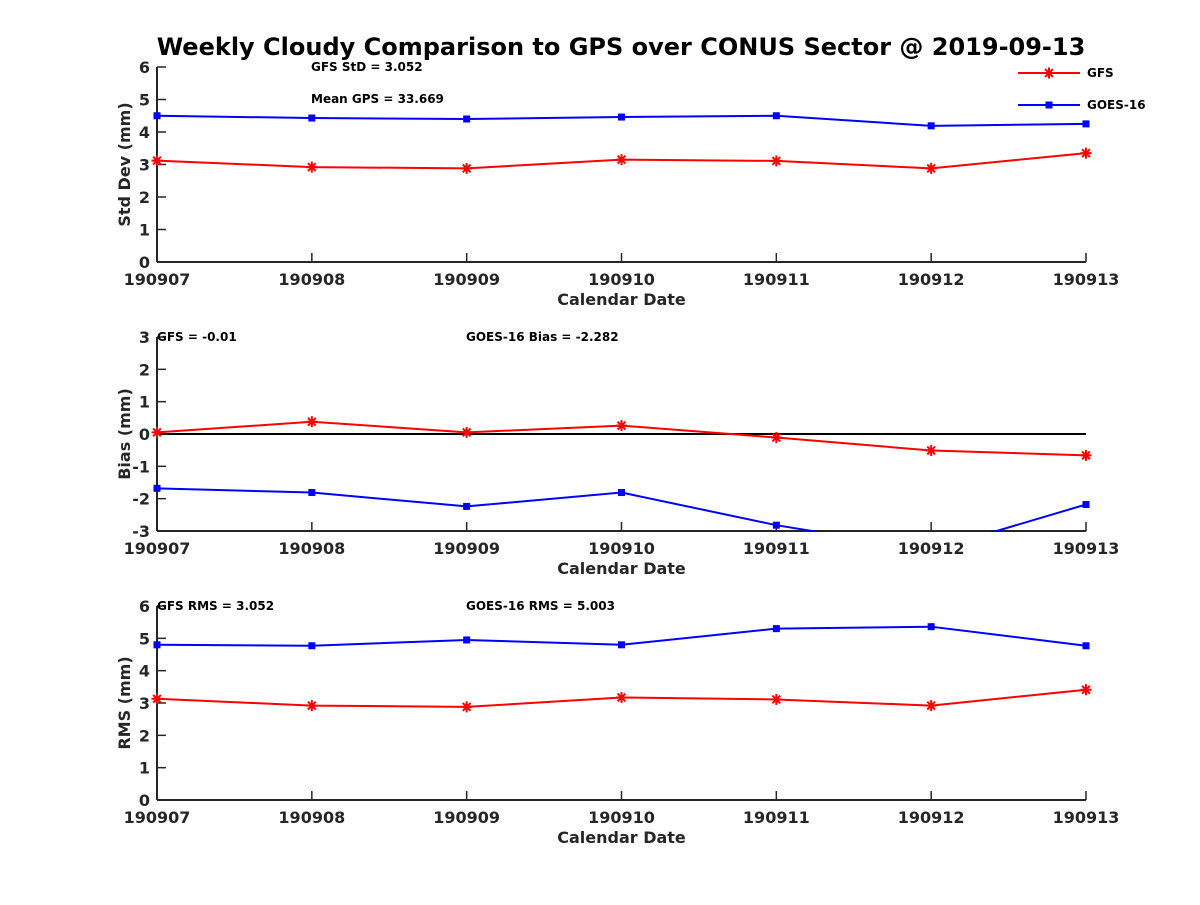 The width and height of the screenshot is (1200, 905). What do you see at coordinates (1066, 73) in the screenshot?
I see `legend-entry-gfs: GFS` at bounding box center [1066, 73].